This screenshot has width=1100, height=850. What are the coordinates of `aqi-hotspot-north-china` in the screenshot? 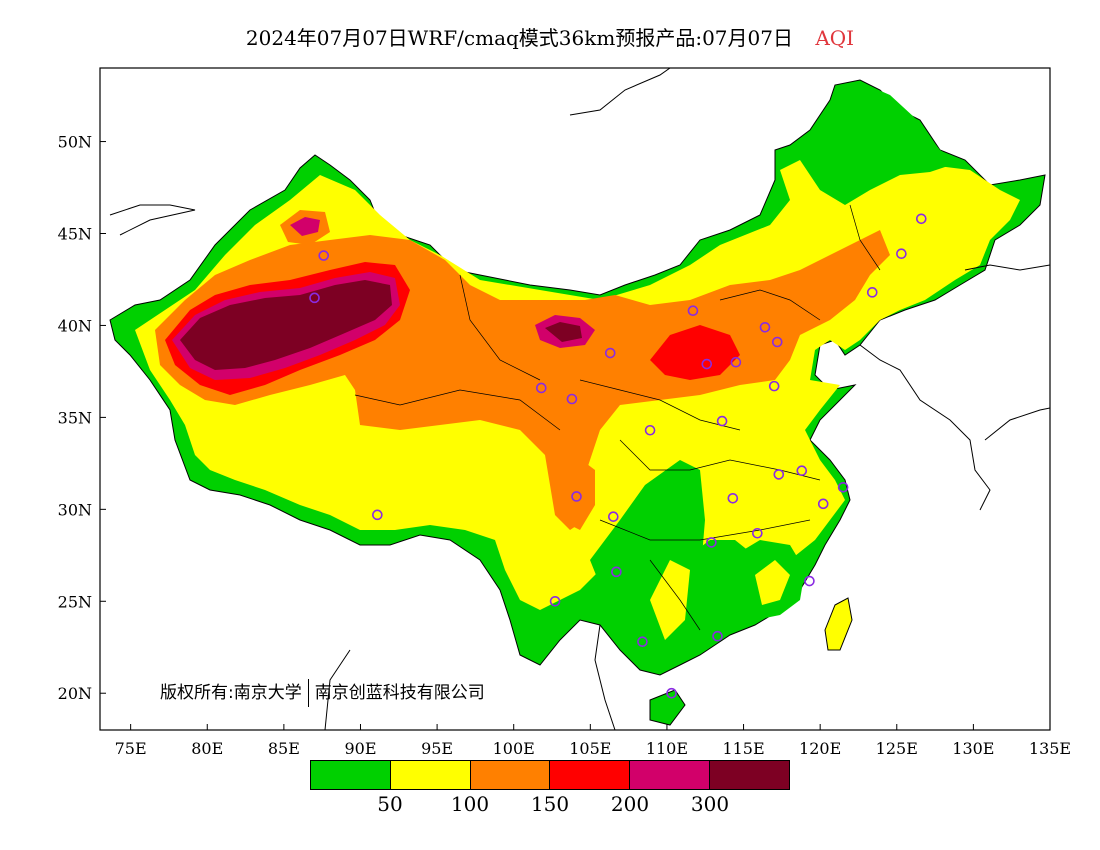 It's located at (695, 352).